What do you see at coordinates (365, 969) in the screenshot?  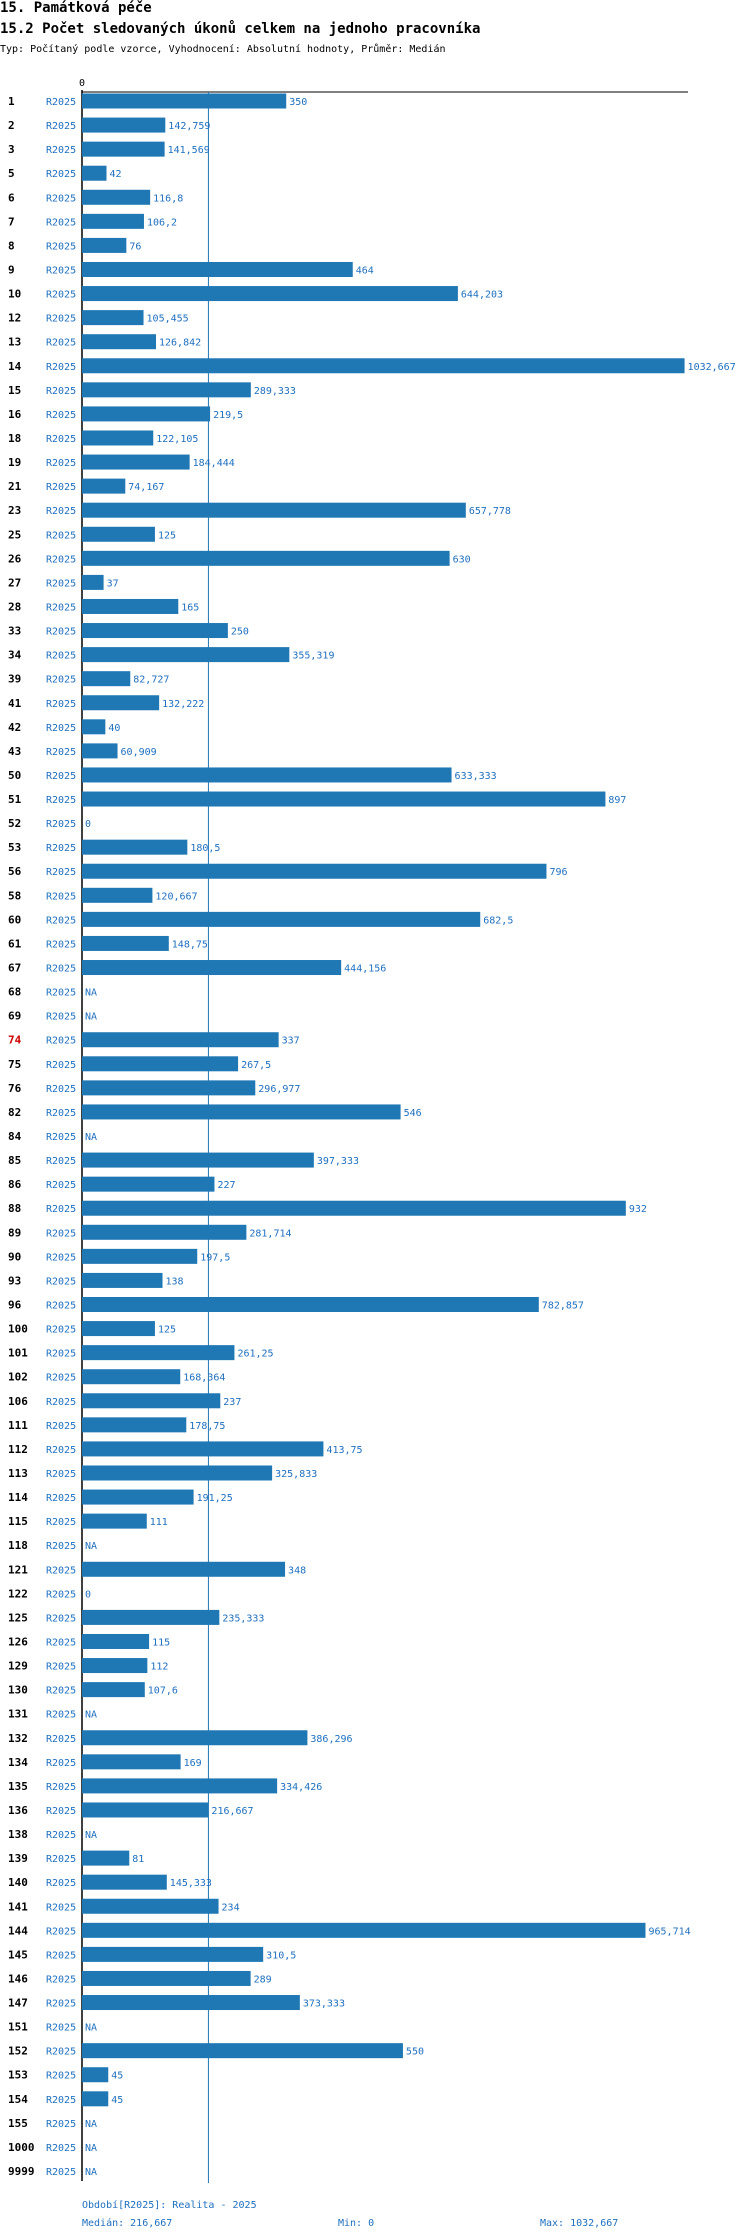 I see `bar-value-label: 444,156` at bounding box center [365, 969].